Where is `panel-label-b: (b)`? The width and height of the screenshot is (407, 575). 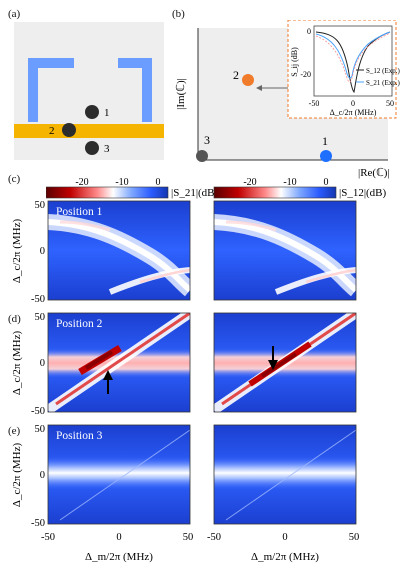 panel-label-b: (b) is located at coordinates (178, 14).